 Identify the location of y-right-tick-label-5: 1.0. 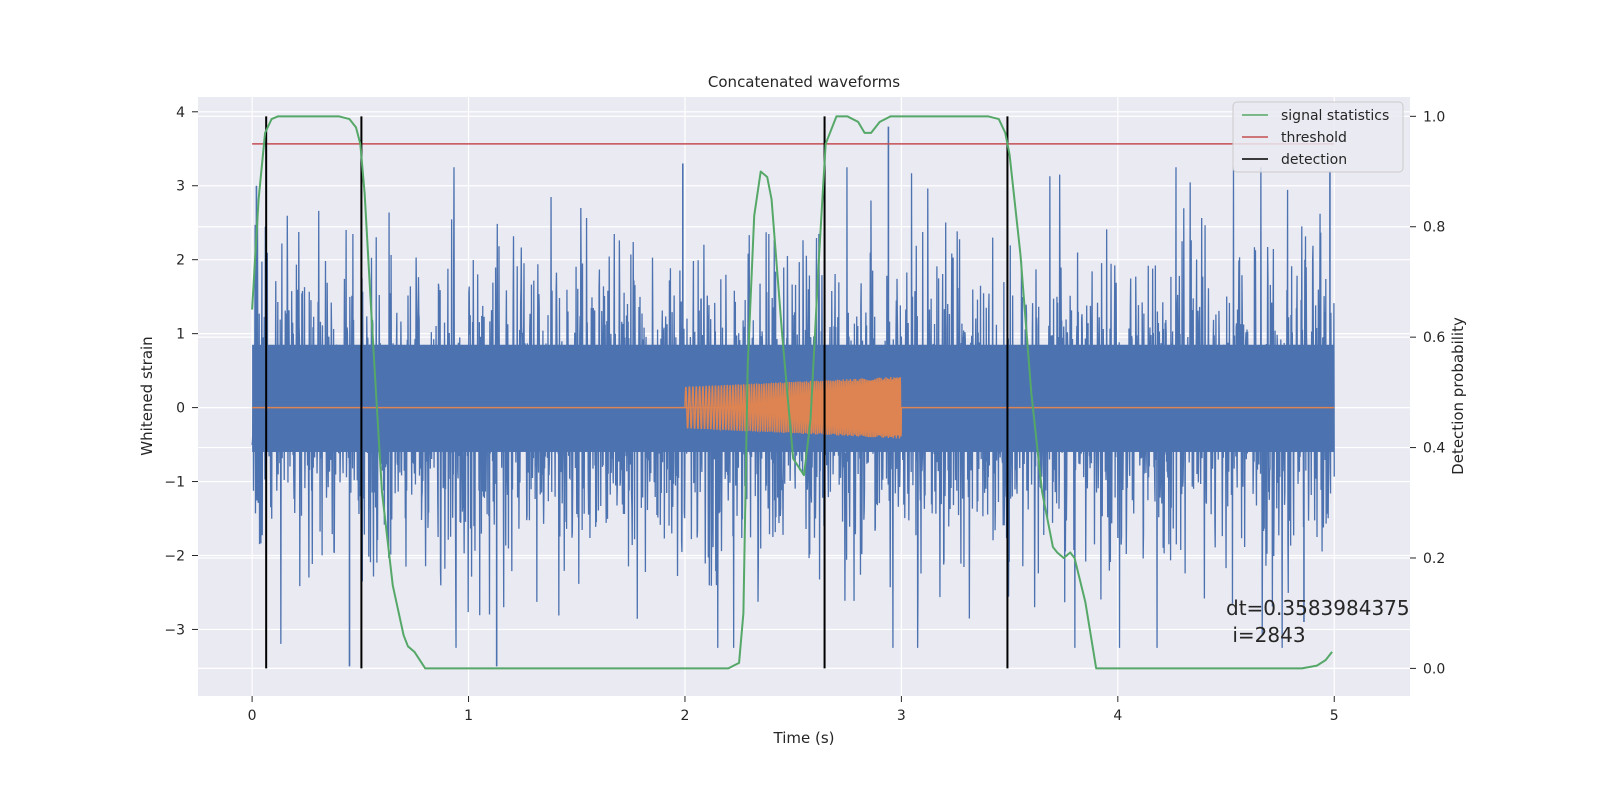
(1434, 117).